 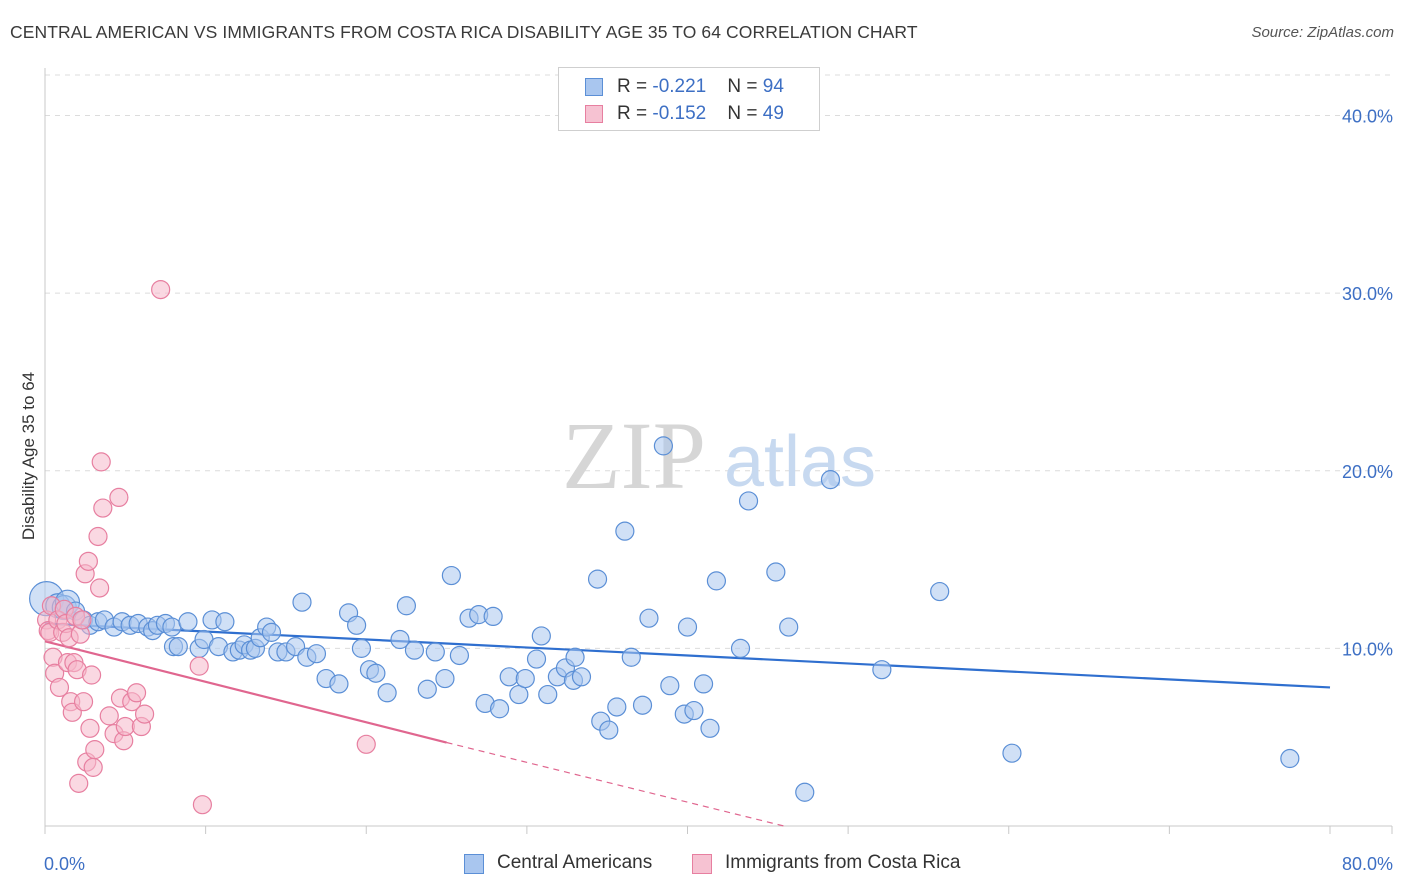 I want to click on watermark-zip: ZIP, so click(x=634, y=455).